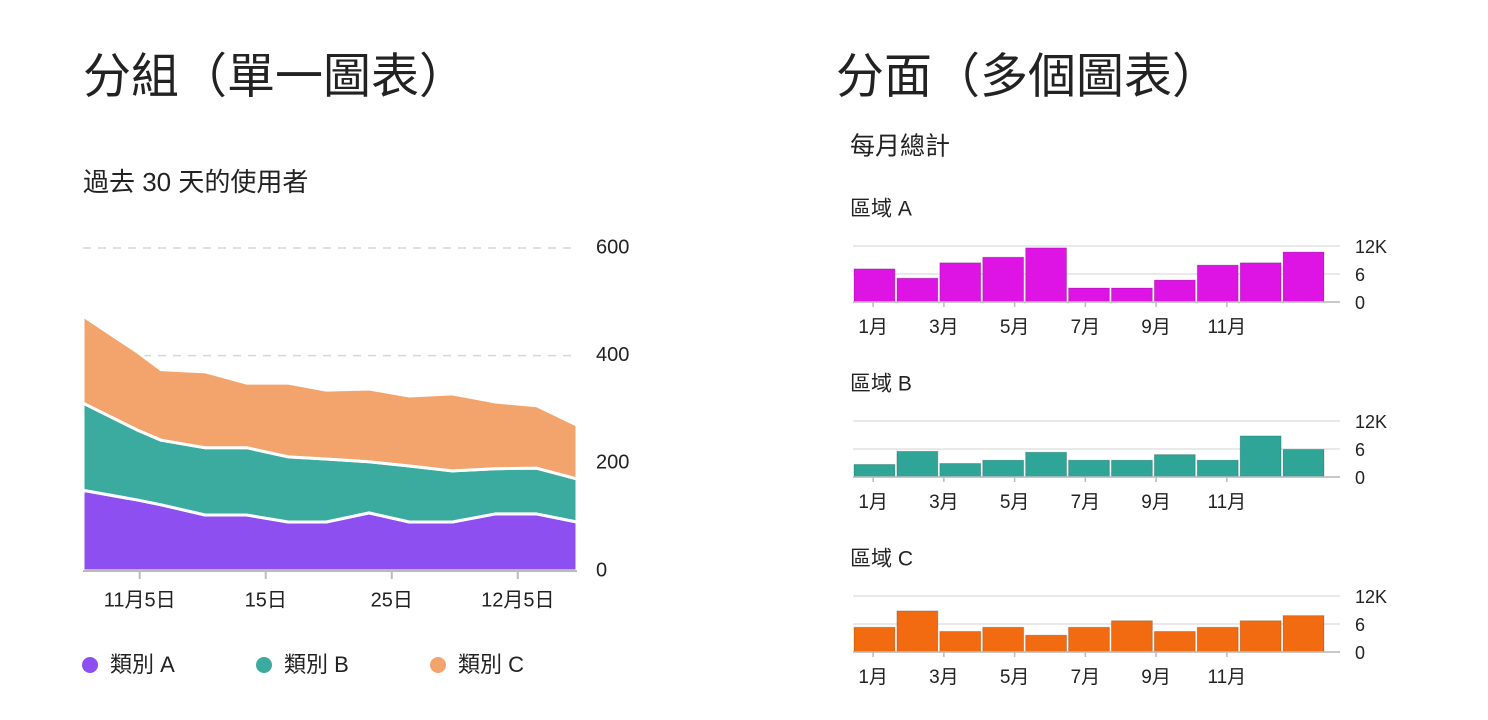 The image size is (1488, 720). I want to click on x-tick-label: 15日, so click(266, 600).